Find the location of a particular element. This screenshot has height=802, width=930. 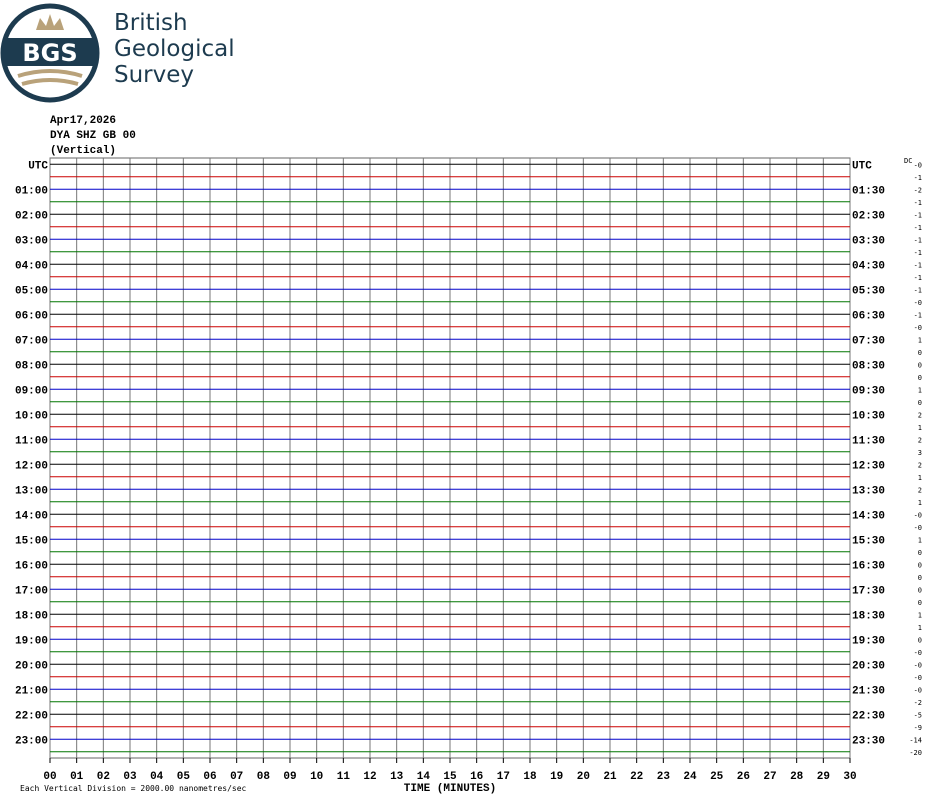

dc-header: DC is located at coordinates (908, 161).